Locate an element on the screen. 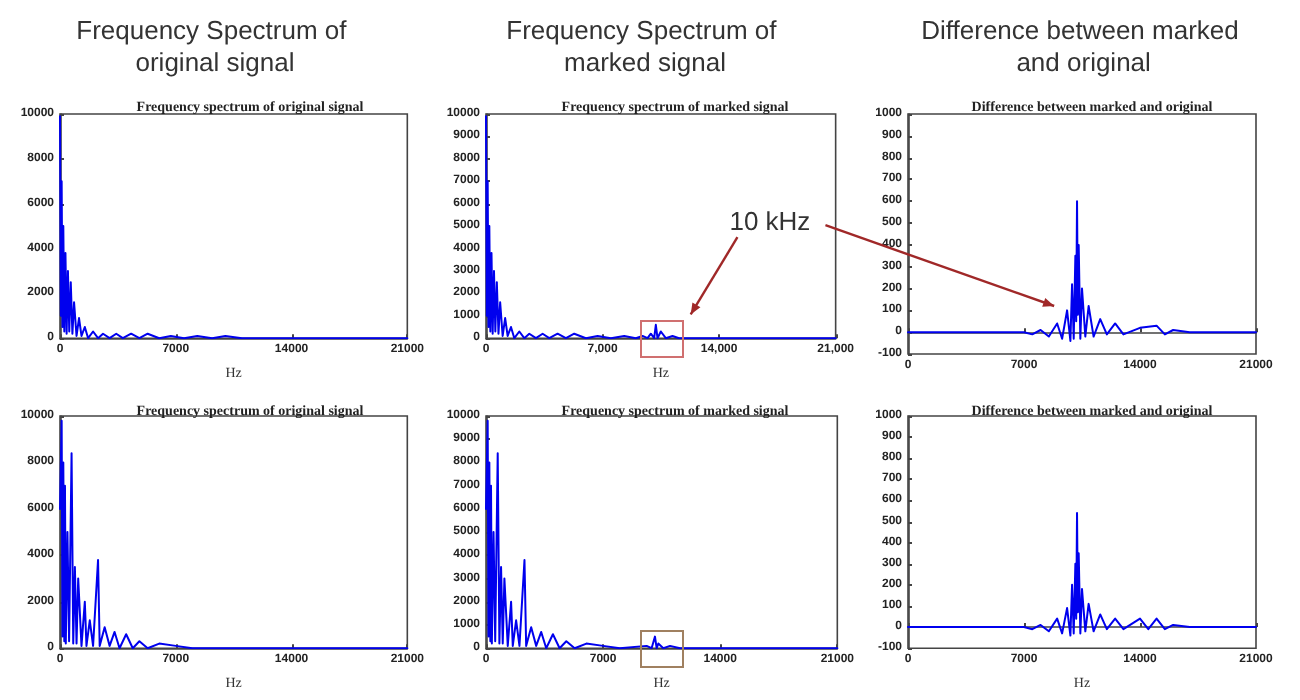 Image resolution: width=1300 pixels, height=700 pixels. chart-title: Frequency Spectrum of marked signal is located at coordinates (645, 46).